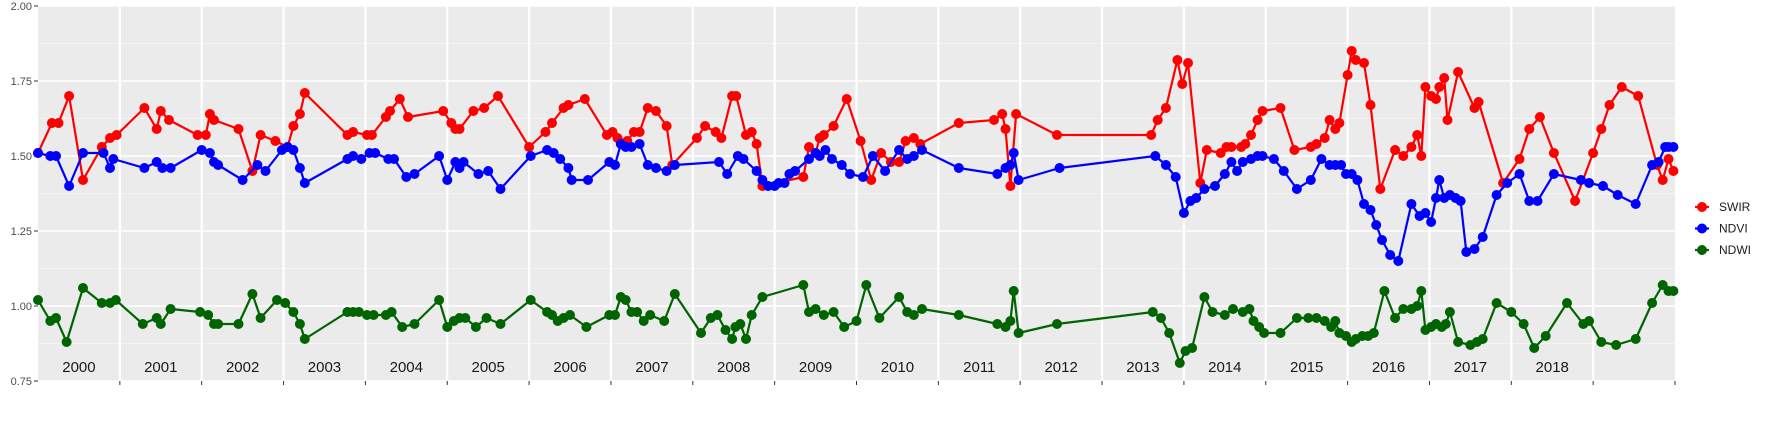 The height and width of the screenshot is (442, 1773). I want to click on year-label: 2003, so click(324, 367).